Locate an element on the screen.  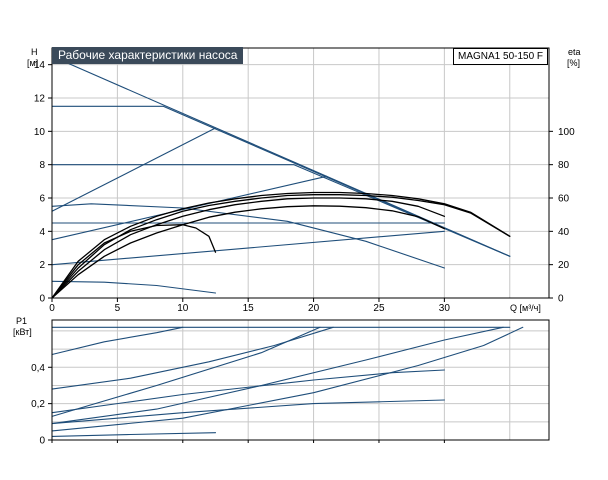
flow-tick-label: 0 is located at coordinates (52, 308).